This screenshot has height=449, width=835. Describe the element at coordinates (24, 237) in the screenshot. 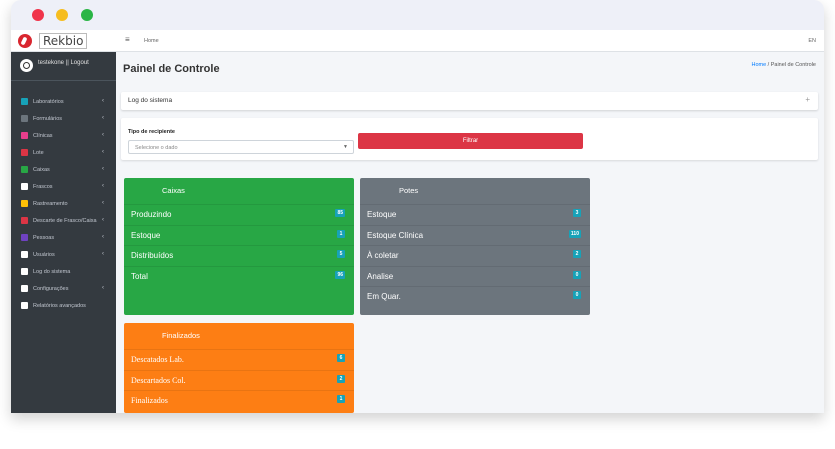

I see `users-icon` at that location.